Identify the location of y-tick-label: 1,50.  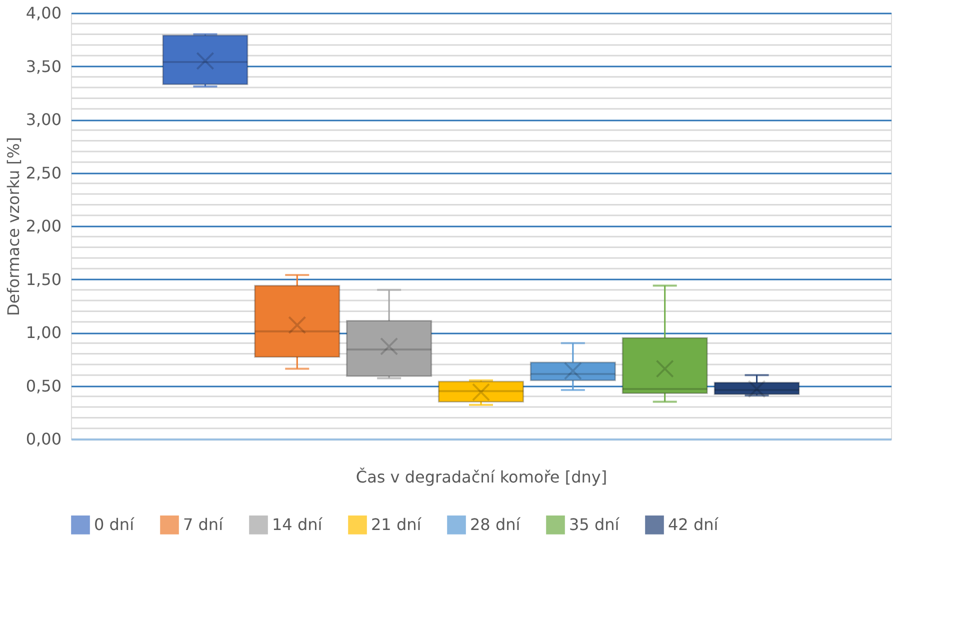
(44, 279).